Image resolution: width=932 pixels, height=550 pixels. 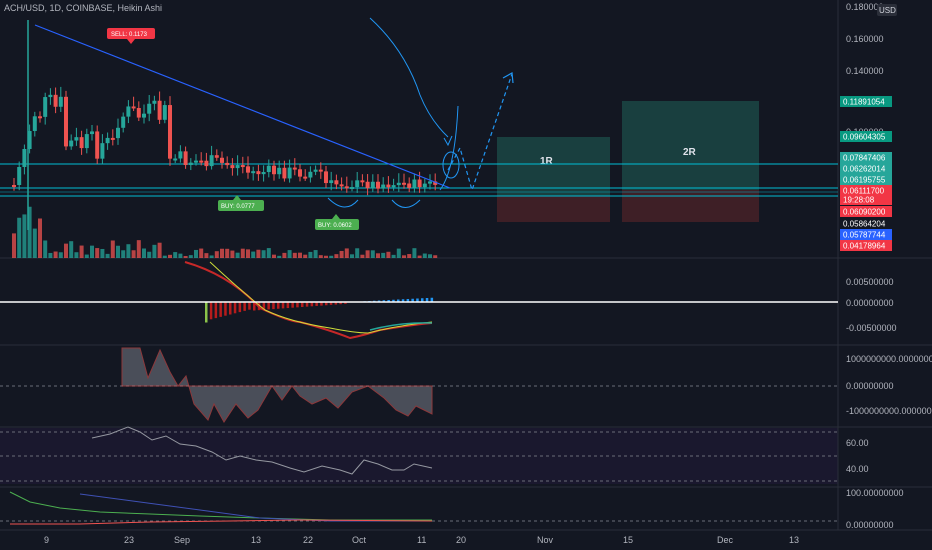 I want to click on sell-signal-box, so click(x=131, y=33).